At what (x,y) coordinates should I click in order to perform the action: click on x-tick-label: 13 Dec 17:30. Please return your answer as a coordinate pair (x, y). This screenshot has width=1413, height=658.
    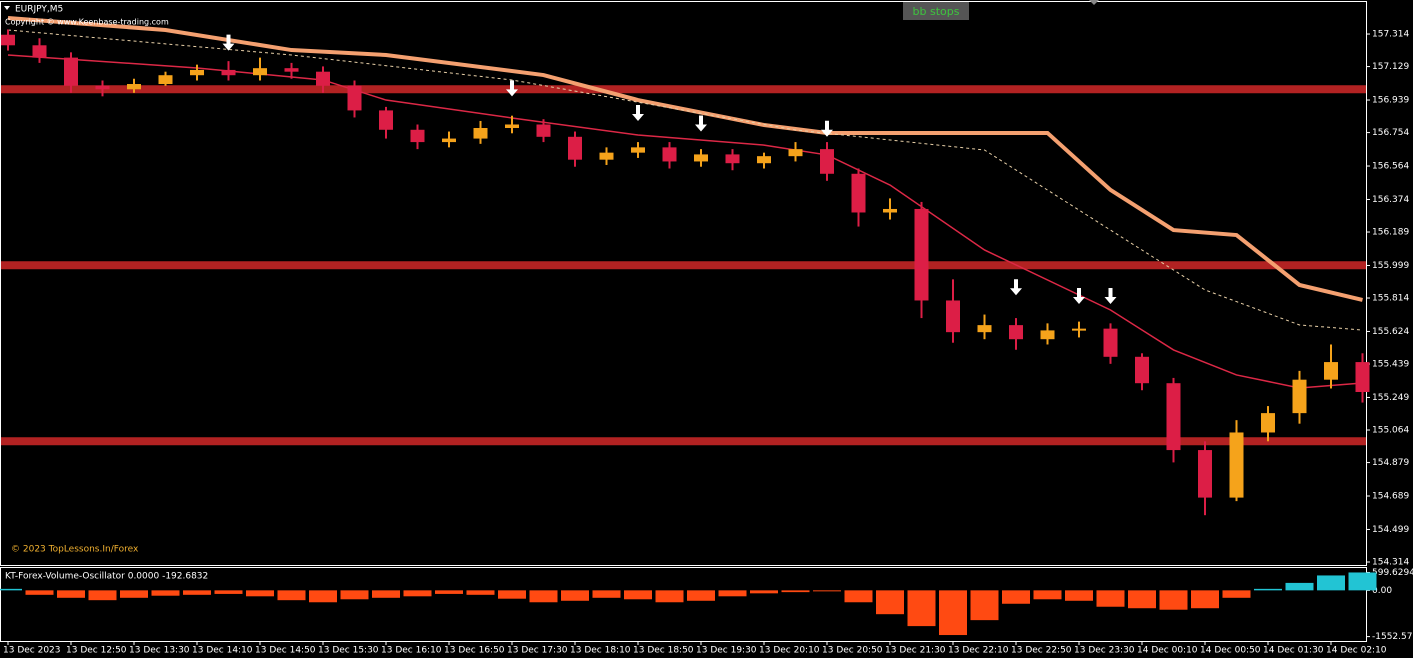
    Looking at the image, I should click on (537, 651).